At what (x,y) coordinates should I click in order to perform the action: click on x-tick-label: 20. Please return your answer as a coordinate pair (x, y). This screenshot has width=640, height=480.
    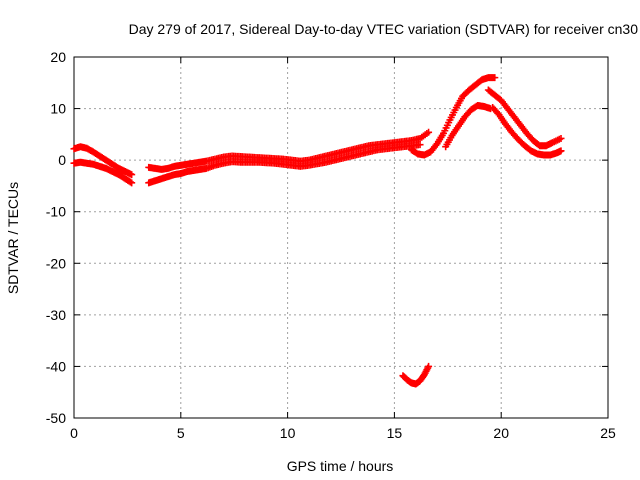
    Looking at the image, I should click on (501, 433).